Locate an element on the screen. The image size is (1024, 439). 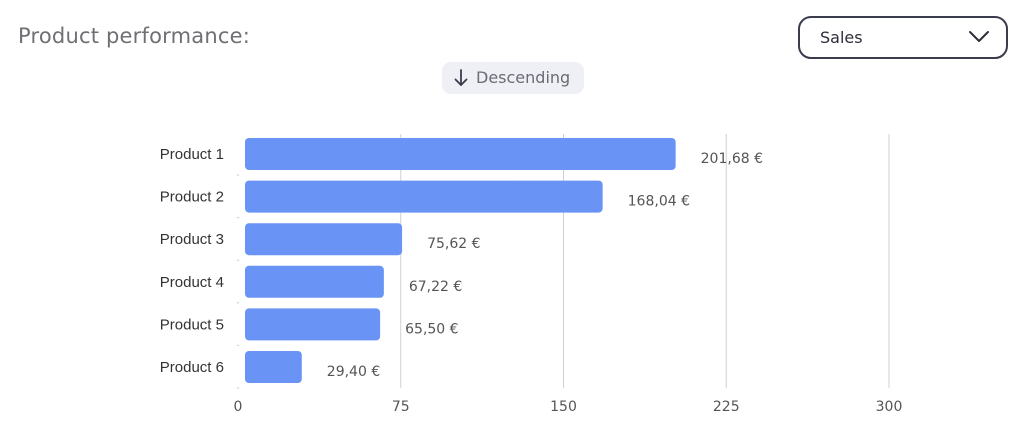
data-label: 168,04 € is located at coordinates (659, 202).